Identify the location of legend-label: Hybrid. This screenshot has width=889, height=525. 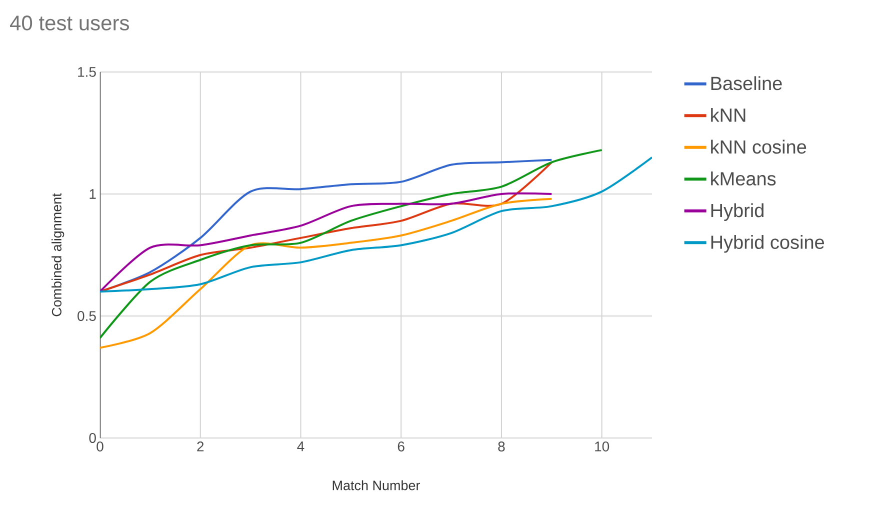
(737, 212).